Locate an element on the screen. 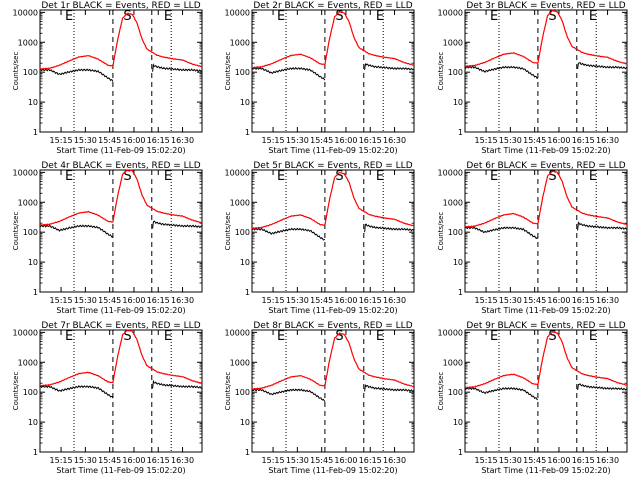  panel-title: Det 6r BLACK = Events, RED = LLD is located at coordinates (545, 166).